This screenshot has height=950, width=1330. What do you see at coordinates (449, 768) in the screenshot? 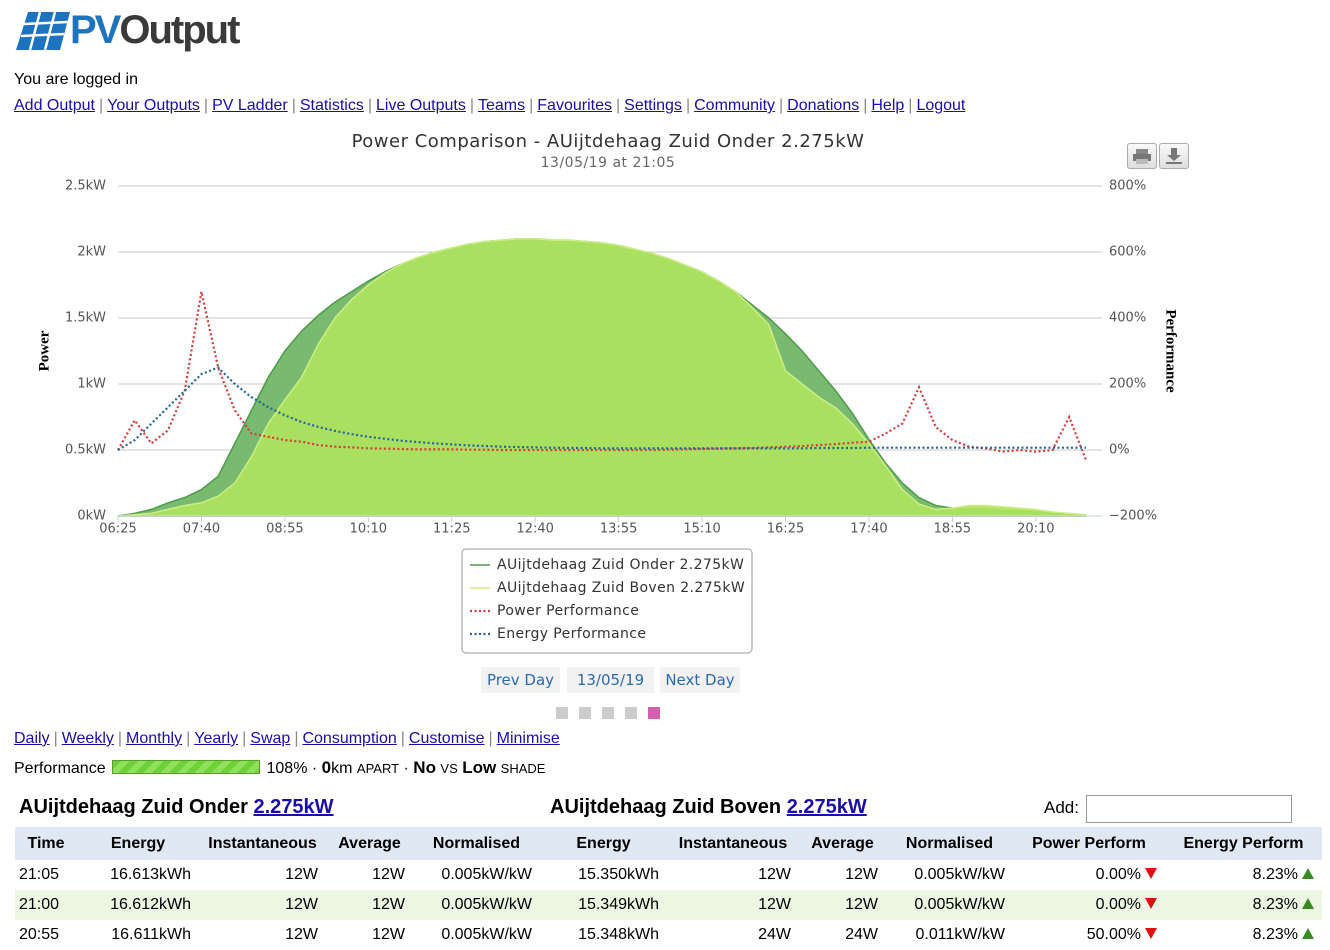
I see `vs: VS` at bounding box center [449, 768].